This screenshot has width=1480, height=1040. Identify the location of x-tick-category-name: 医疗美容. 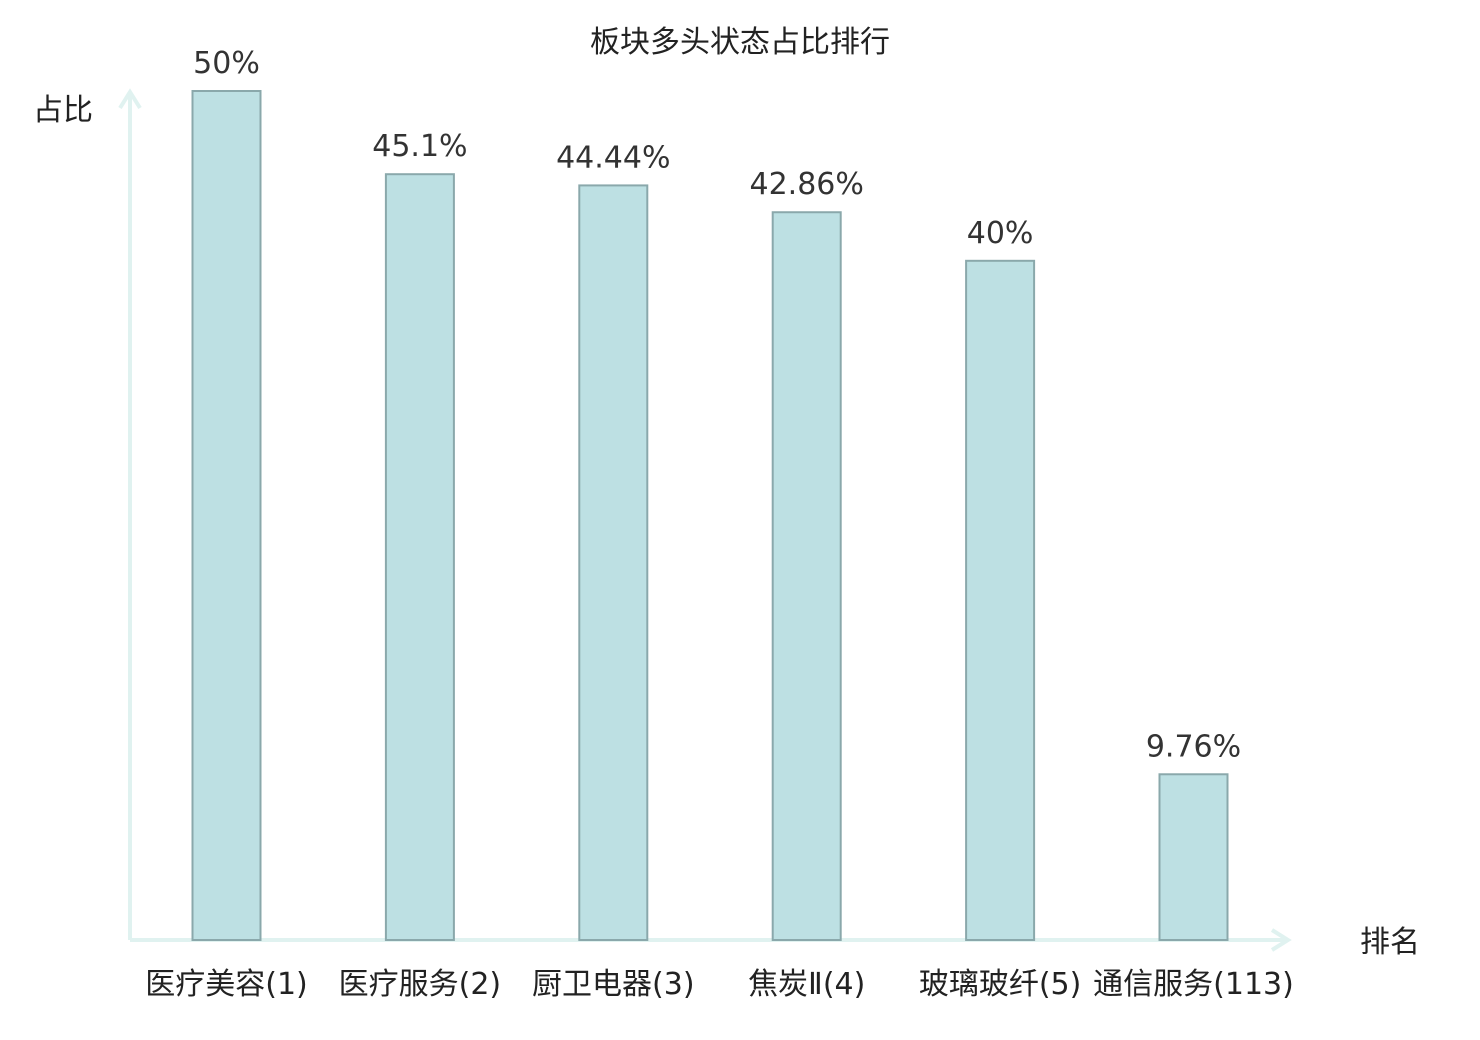
(205, 984).